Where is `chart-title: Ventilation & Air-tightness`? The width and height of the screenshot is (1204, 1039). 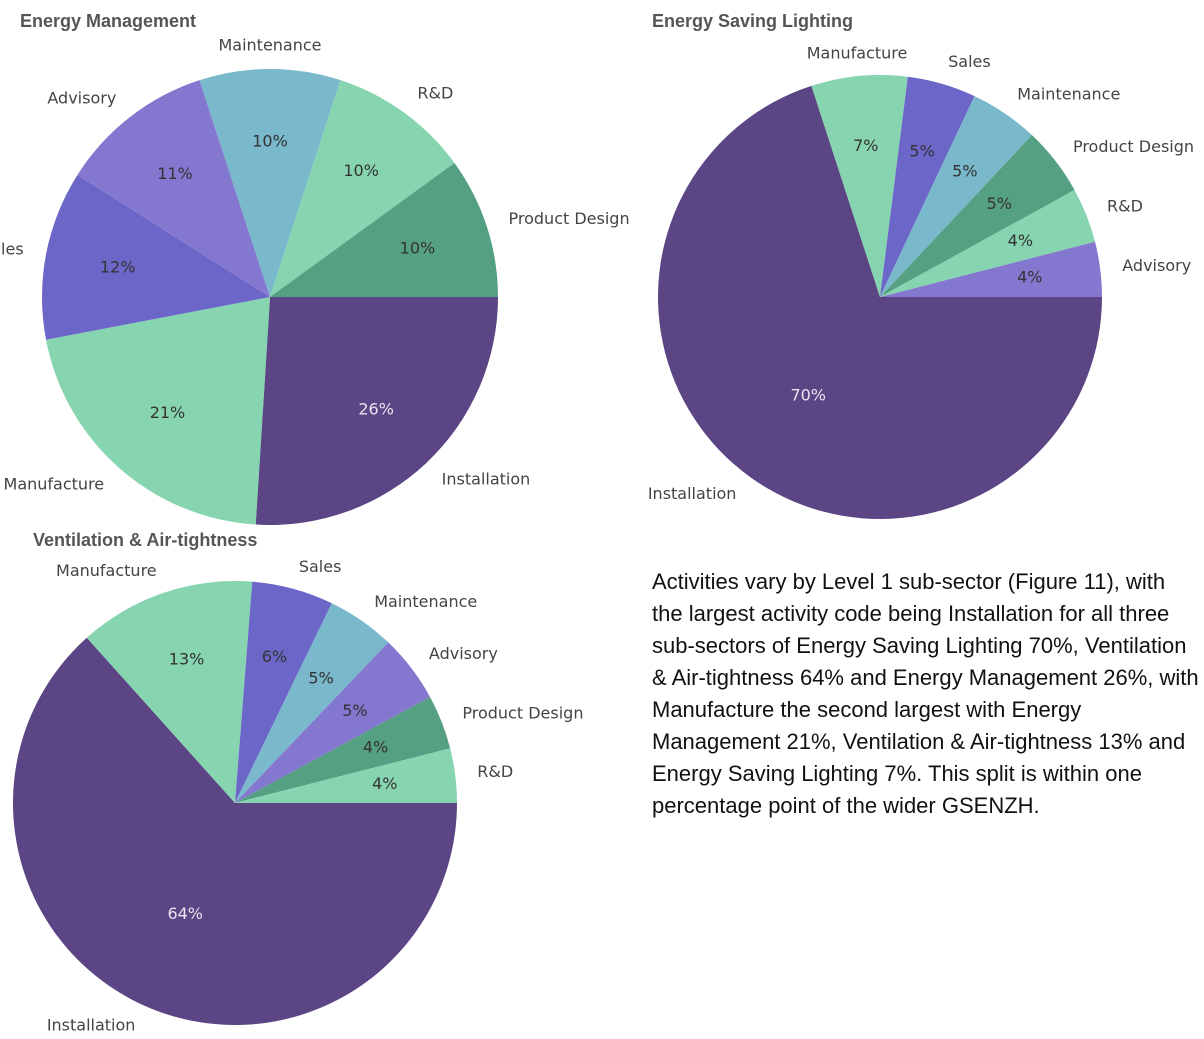
chart-title: Ventilation & Air-tightness is located at coordinates (145, 540).